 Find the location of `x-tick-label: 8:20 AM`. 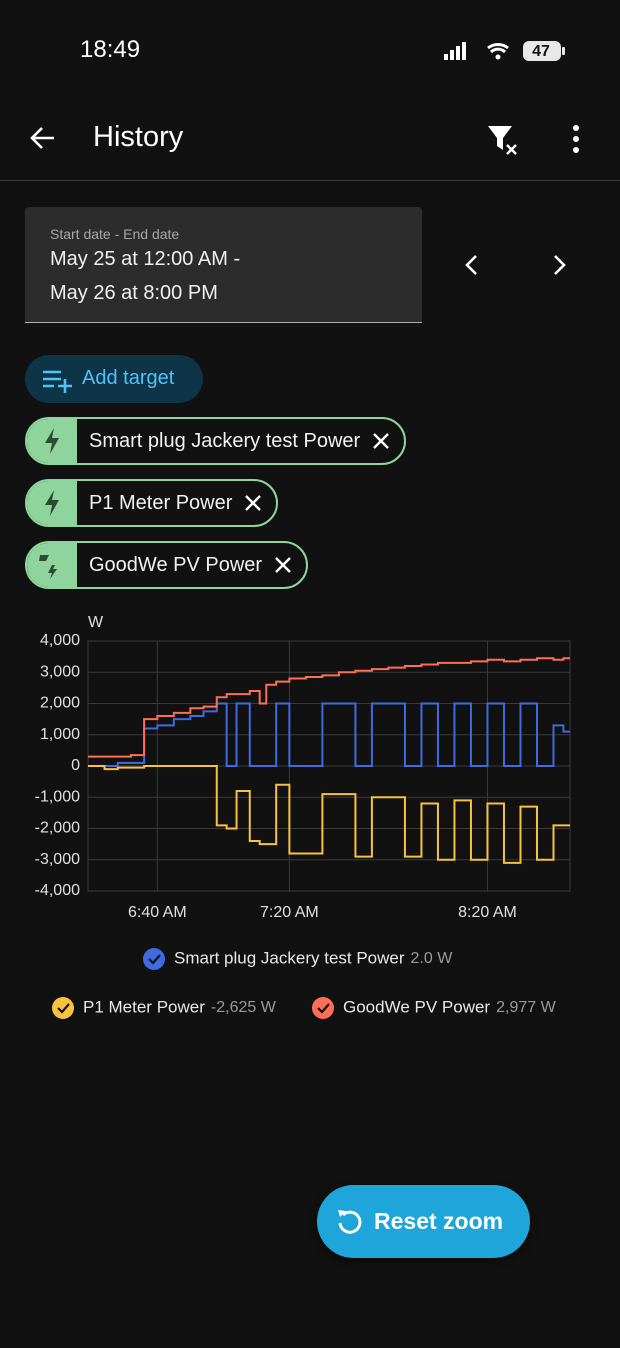

x-tick-label: 8:20 AM is located at coordinates (487, 912).